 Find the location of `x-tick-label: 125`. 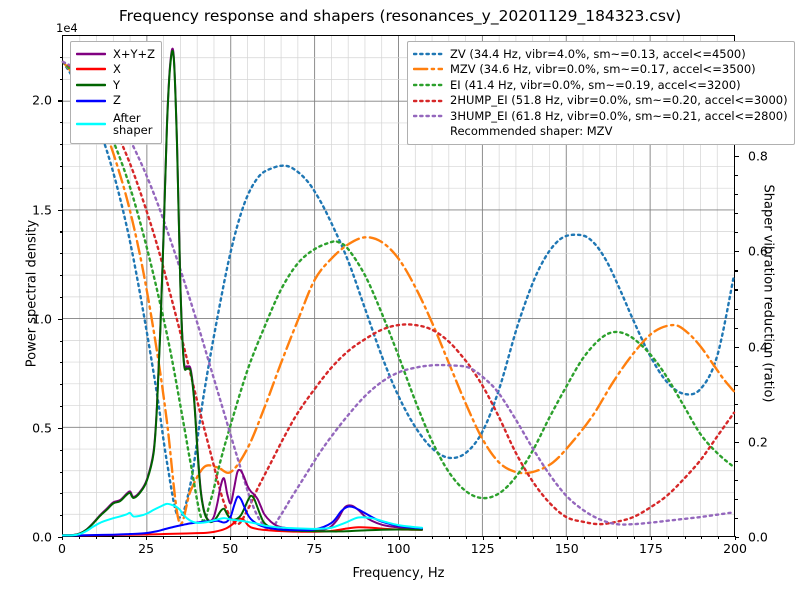

x-tick-label: 125 is located at coordinates (482, 548).